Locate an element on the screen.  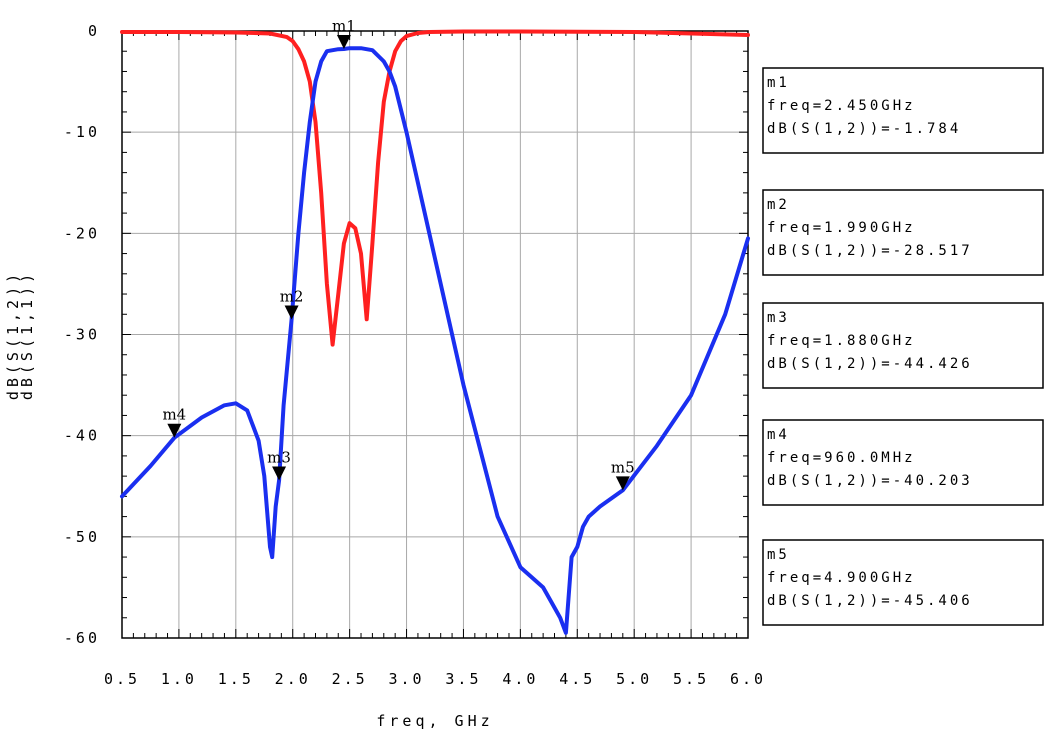
readout-box-m4 is located at coordinates (903, 462).